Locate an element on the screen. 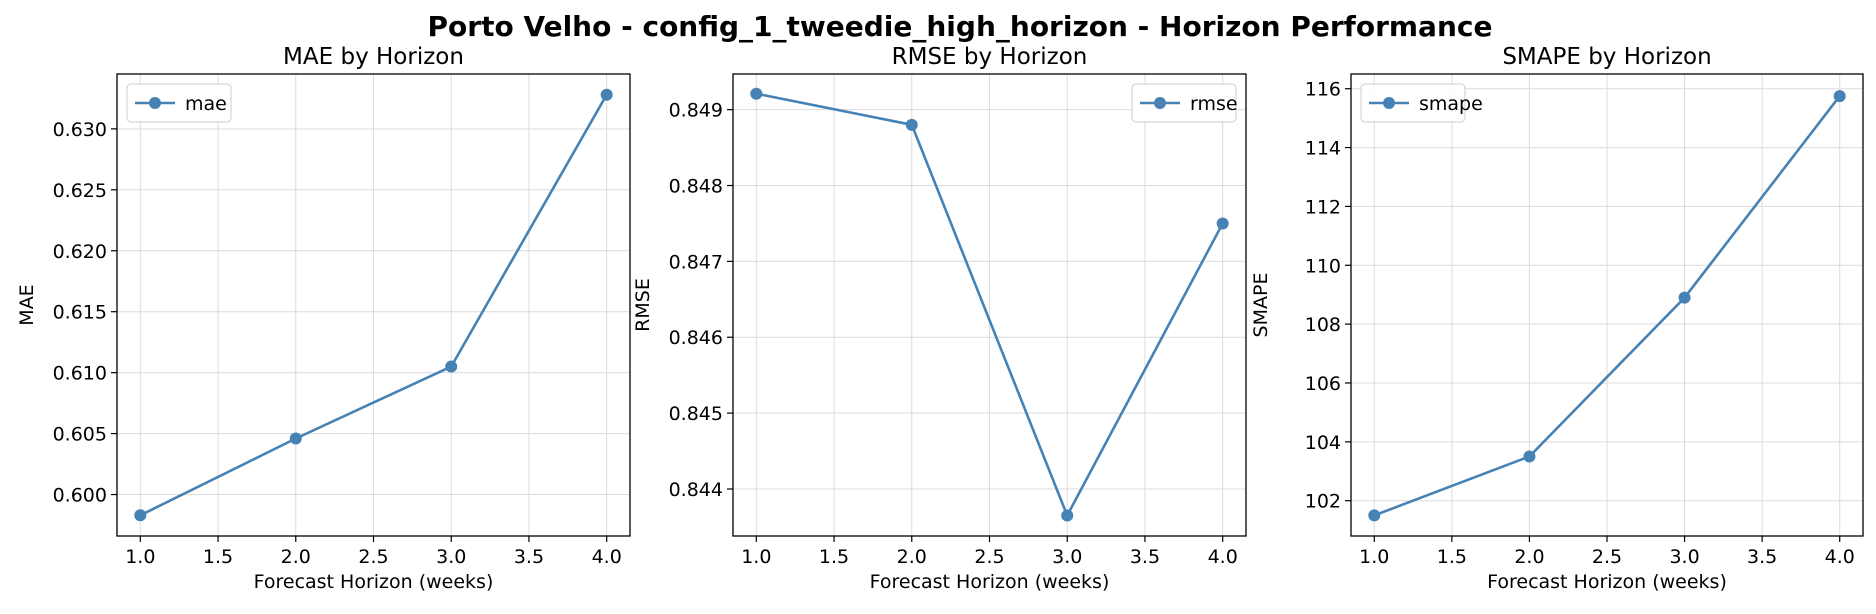  legend-label: smape is located at coordinates (1451, 104).